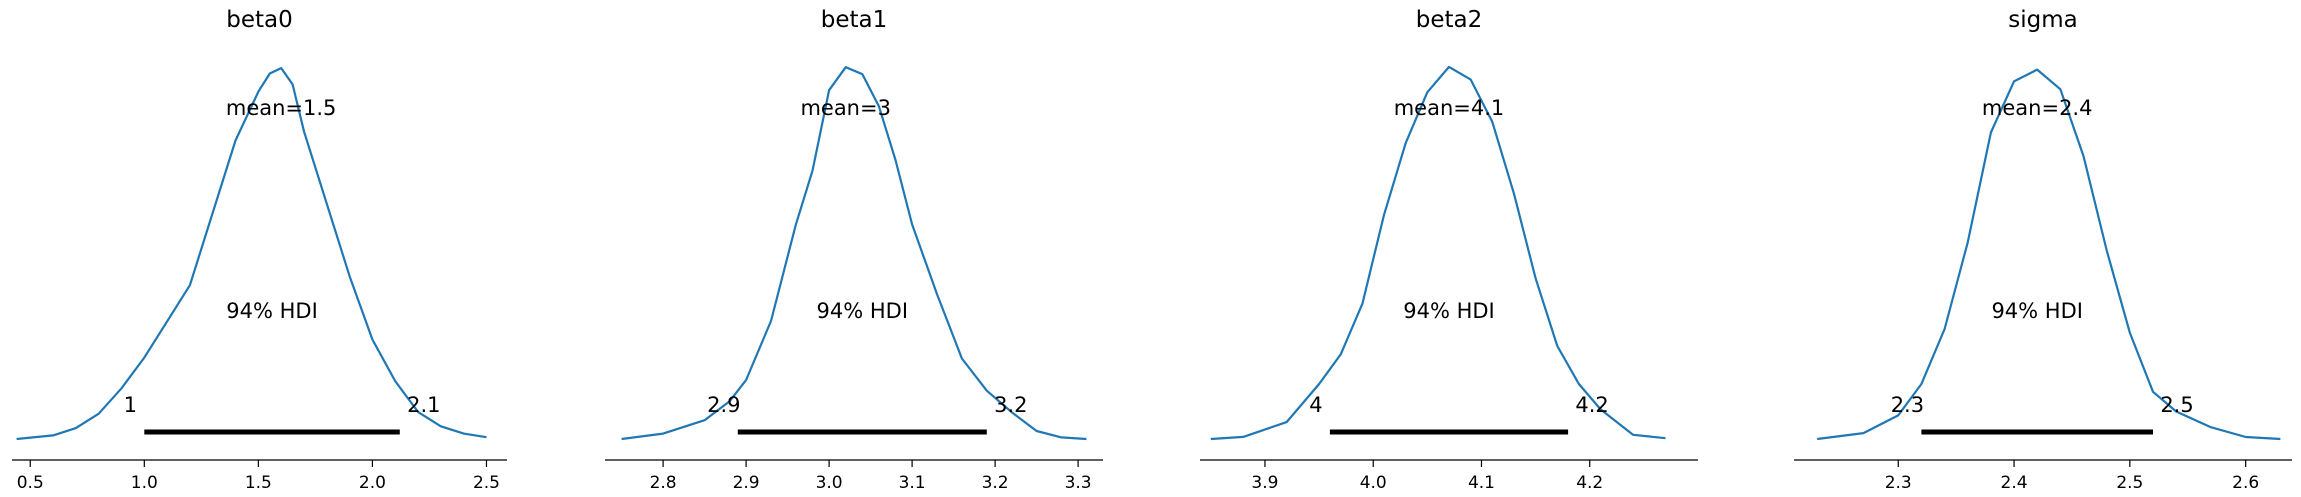 The width and height of the screenshot is (2301, 497). I want to click on mean-label: mean=2.4, so click(2037, 108).